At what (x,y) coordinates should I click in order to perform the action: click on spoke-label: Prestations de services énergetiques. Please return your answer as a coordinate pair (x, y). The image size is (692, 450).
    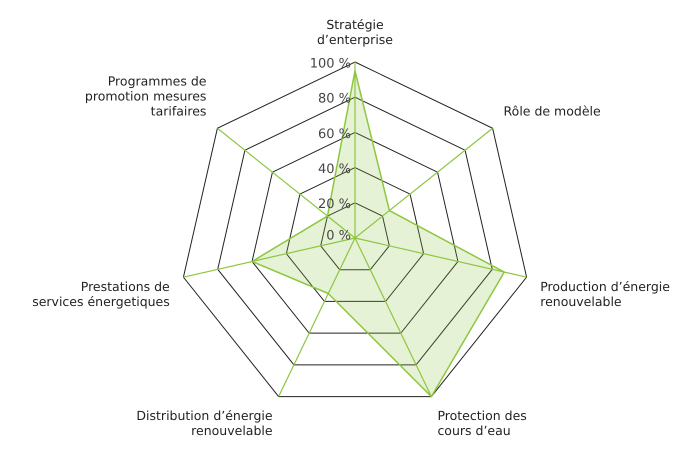
    Looking at the image, I should click on (101, 294).